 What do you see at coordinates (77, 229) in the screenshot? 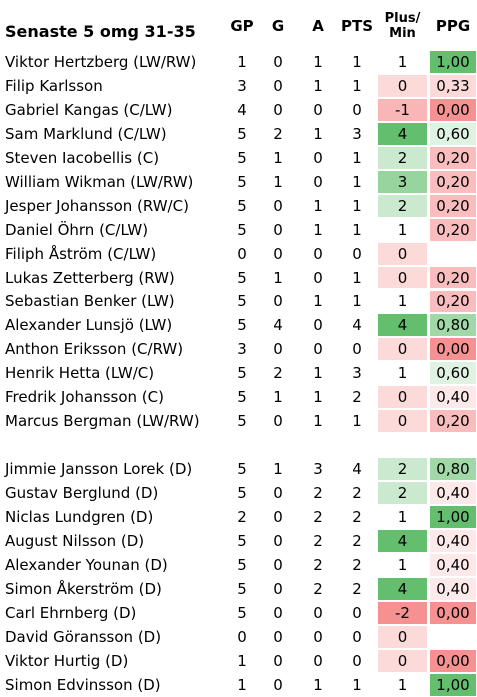
I see `player-name: Daniel Öhrn (C/LW)` at bounding box center [77, 229].